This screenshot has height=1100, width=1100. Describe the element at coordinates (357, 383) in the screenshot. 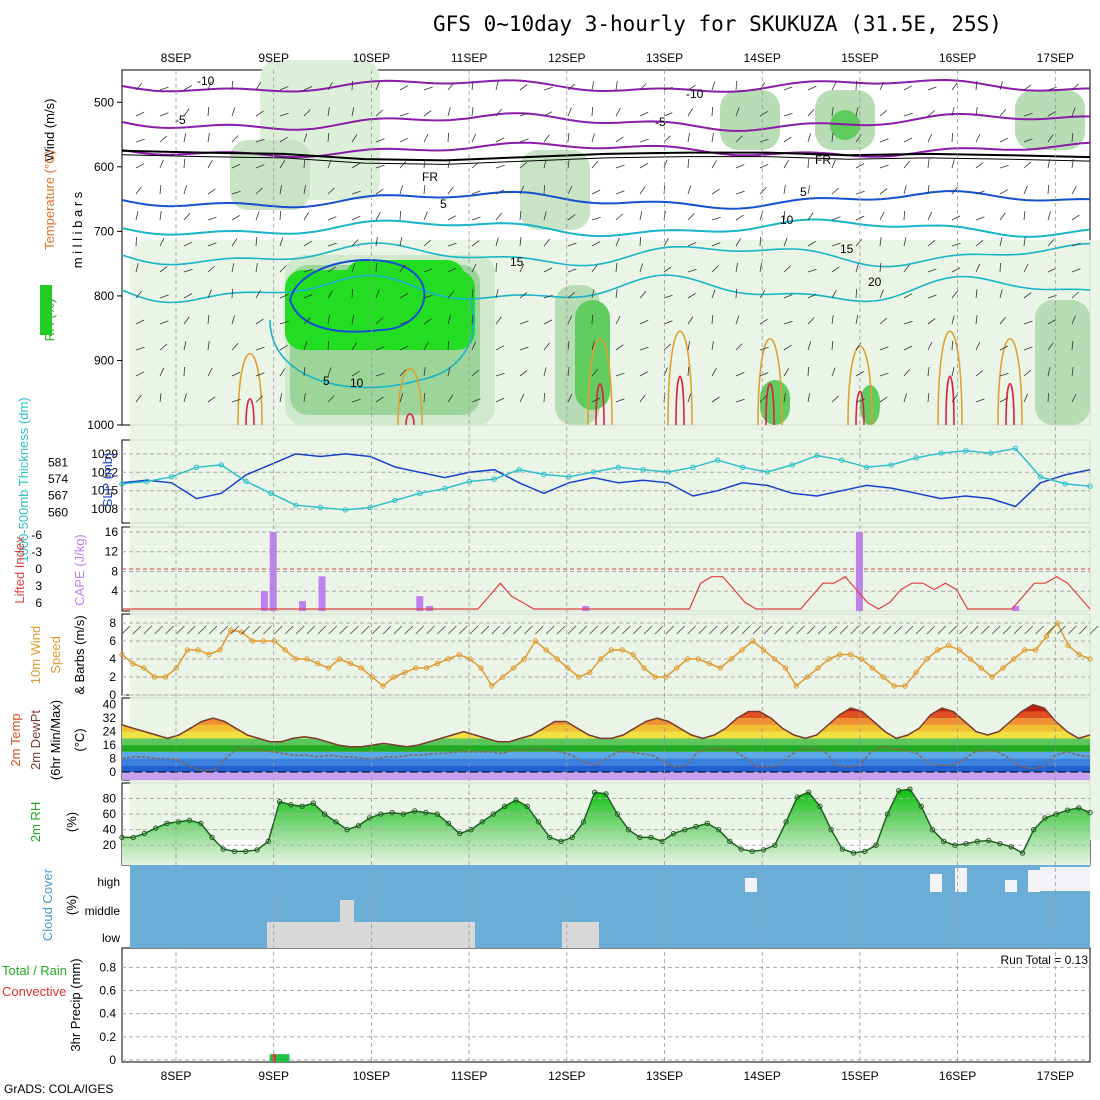

I see `contour-label-13: 10` at that location.